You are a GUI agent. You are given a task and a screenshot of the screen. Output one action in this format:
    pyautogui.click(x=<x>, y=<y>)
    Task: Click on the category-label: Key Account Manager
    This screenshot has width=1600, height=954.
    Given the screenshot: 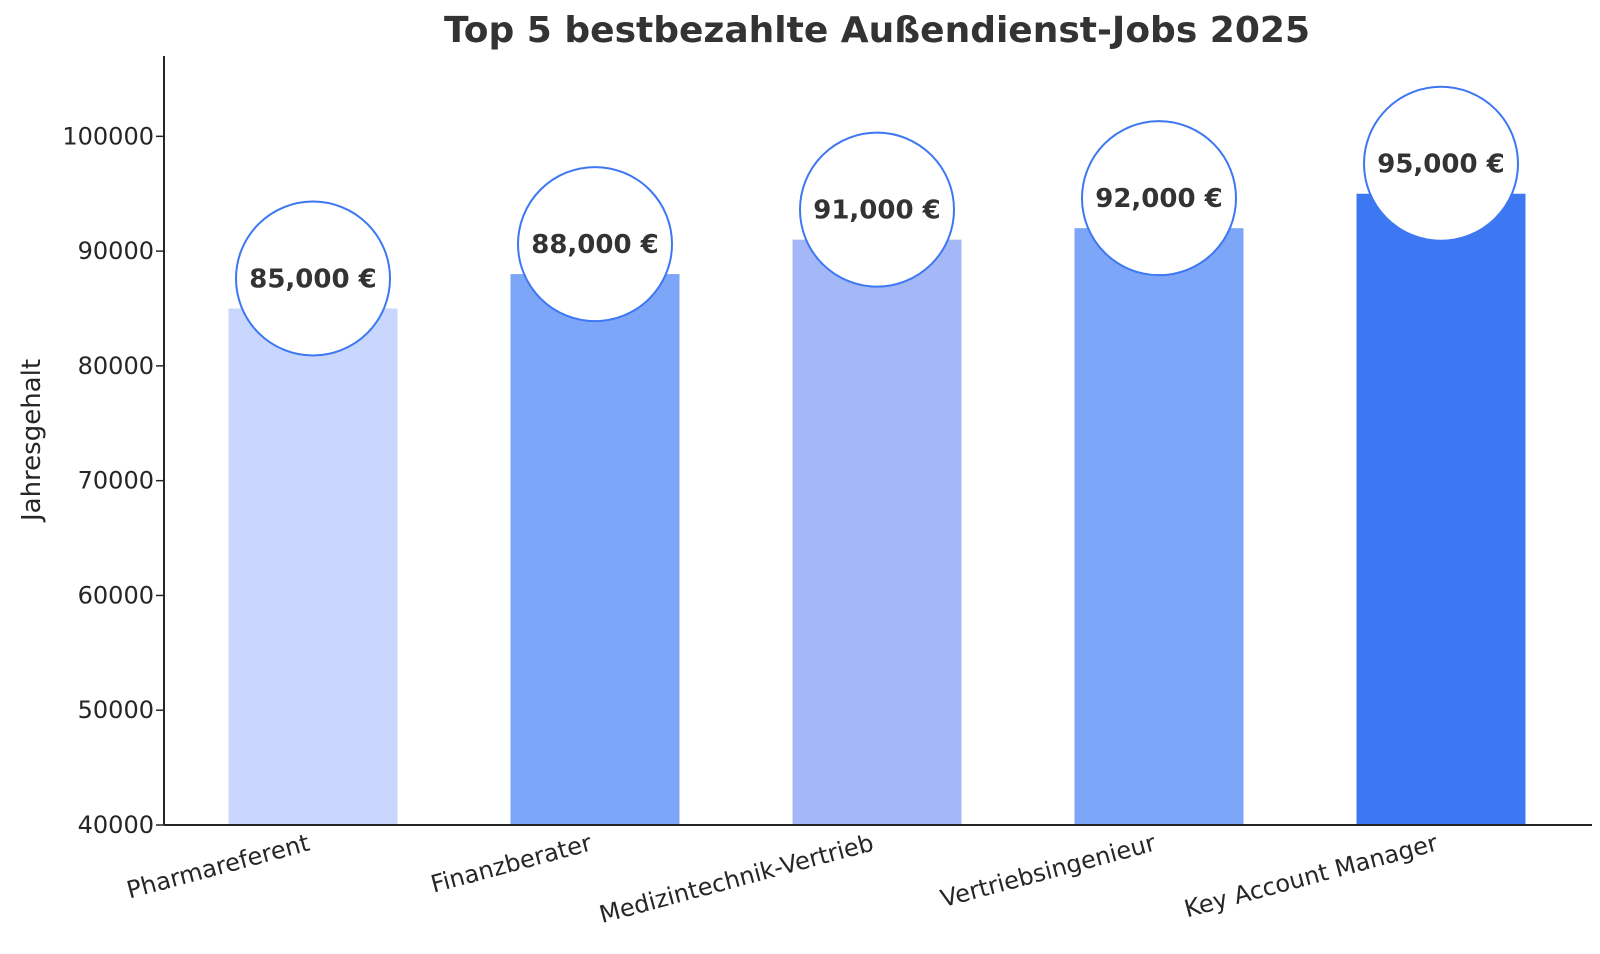 What is the action you would take?
    pyautogui.click(x=1310, y=876)
    